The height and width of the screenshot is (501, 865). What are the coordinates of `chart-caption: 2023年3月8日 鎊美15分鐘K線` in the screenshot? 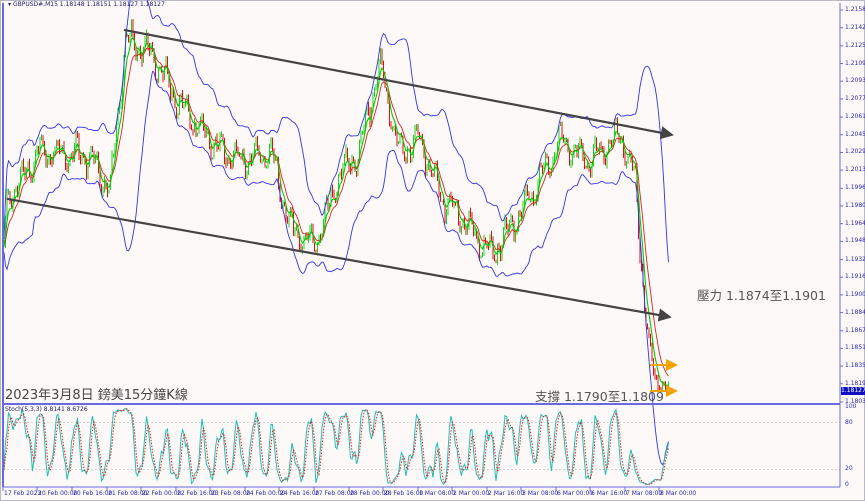 It's located at (96, 395).